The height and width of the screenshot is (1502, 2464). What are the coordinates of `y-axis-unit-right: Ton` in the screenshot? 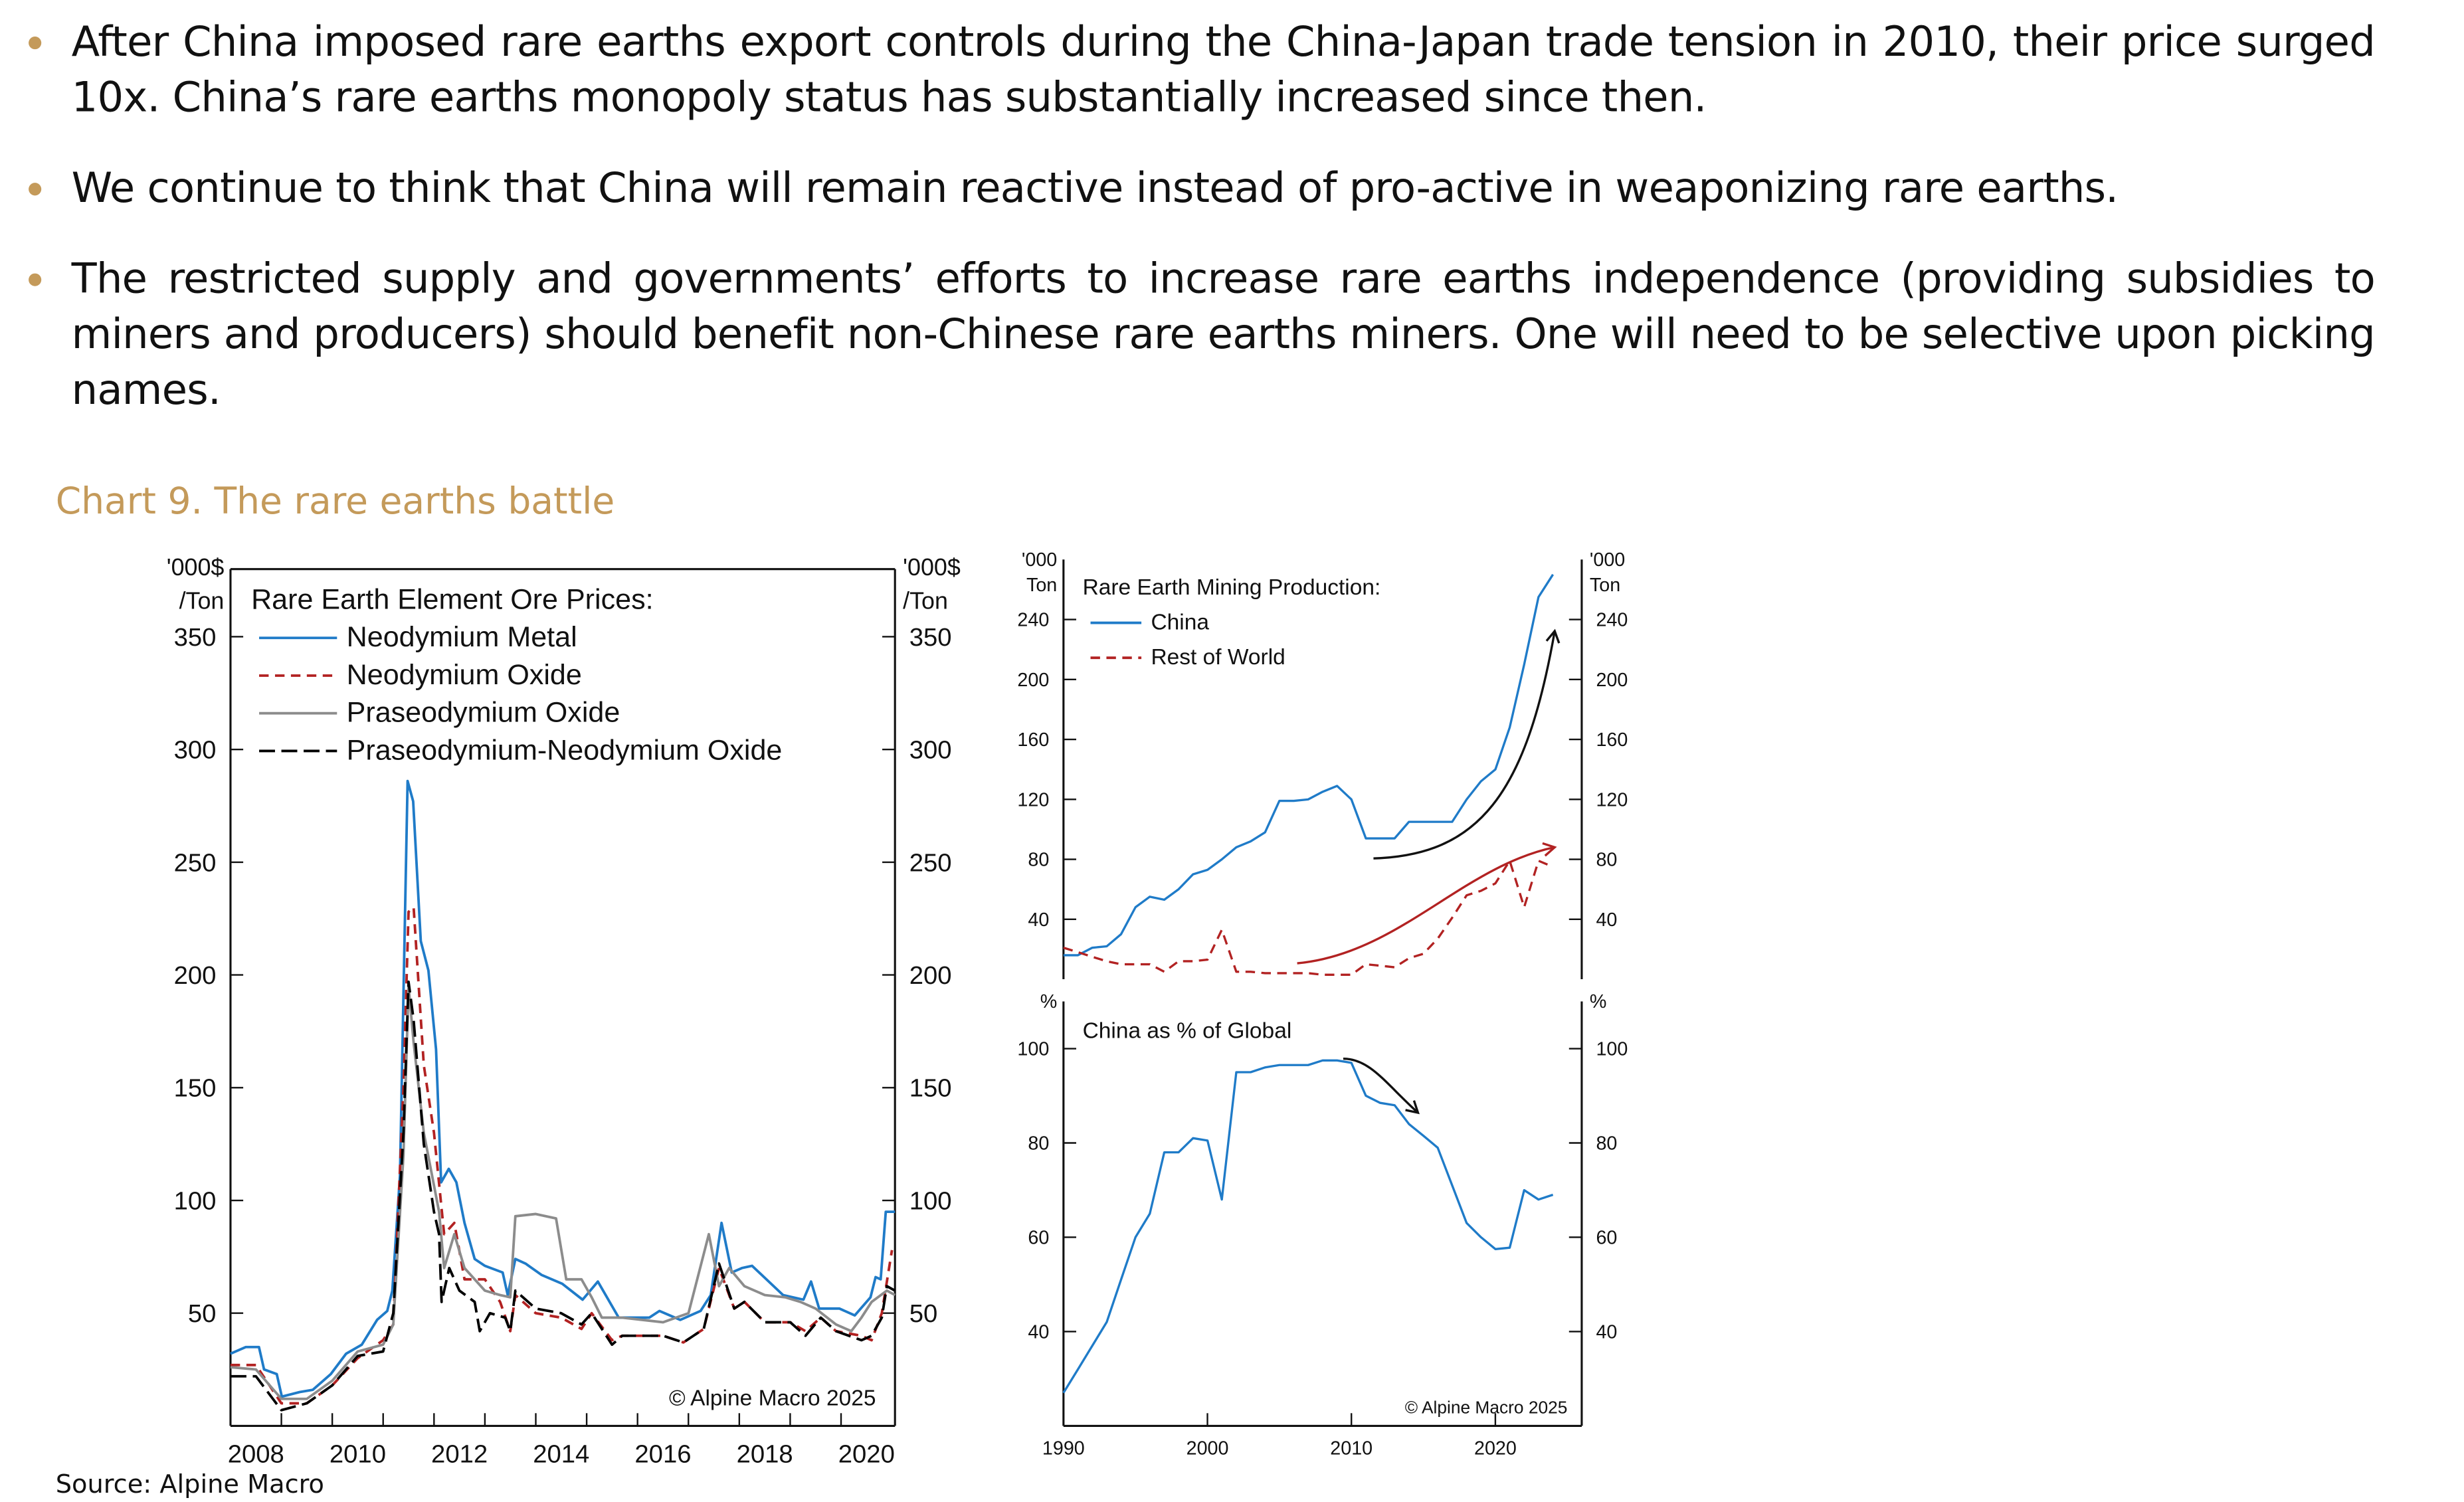 It's located at (1605, 585).